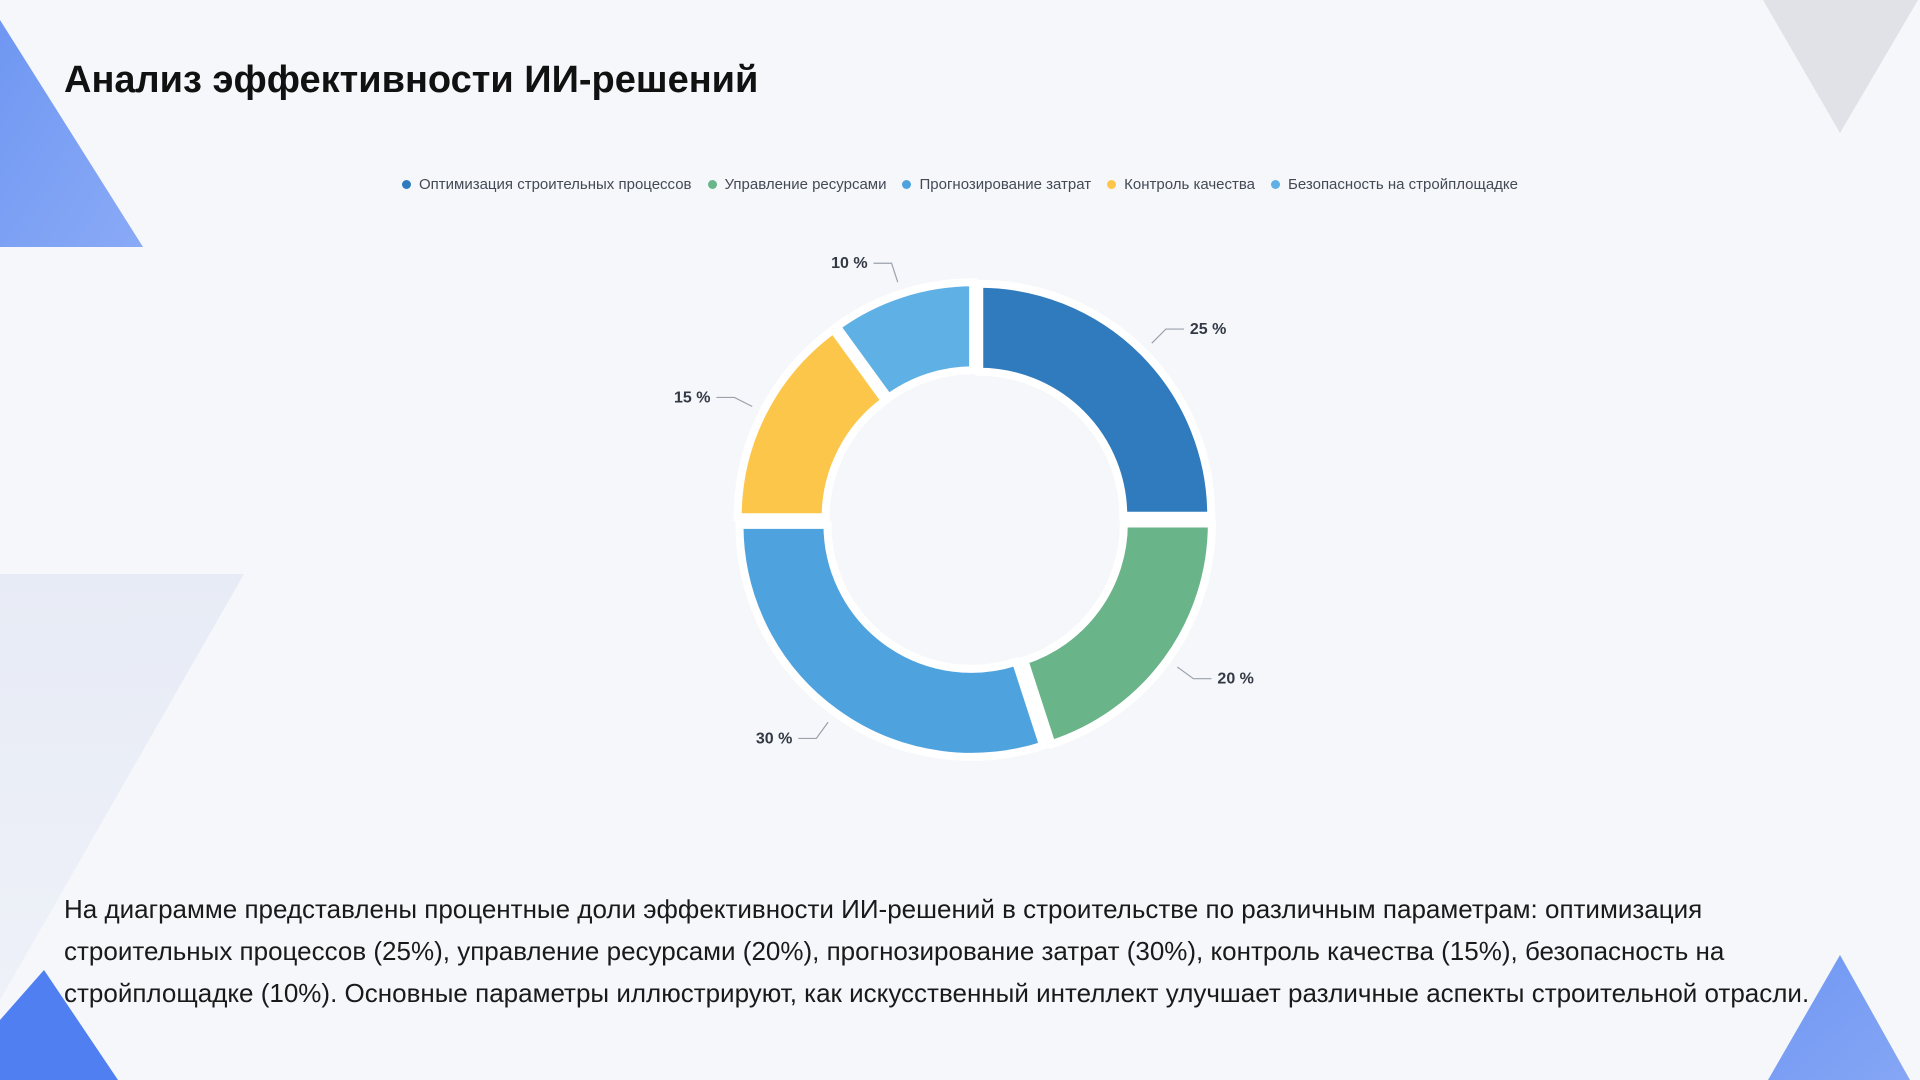 The image size is (1920, 1080). I want to click on bottom-left-decor-triangle, so click(65, 1020).